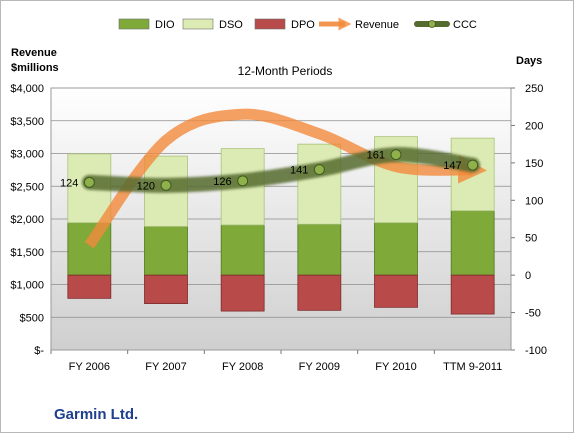 This screenshot has height=437, width=574. Describe the element at coordinates (198, 24) in the screenshot. I see `legend-dso-swatch` at that location.